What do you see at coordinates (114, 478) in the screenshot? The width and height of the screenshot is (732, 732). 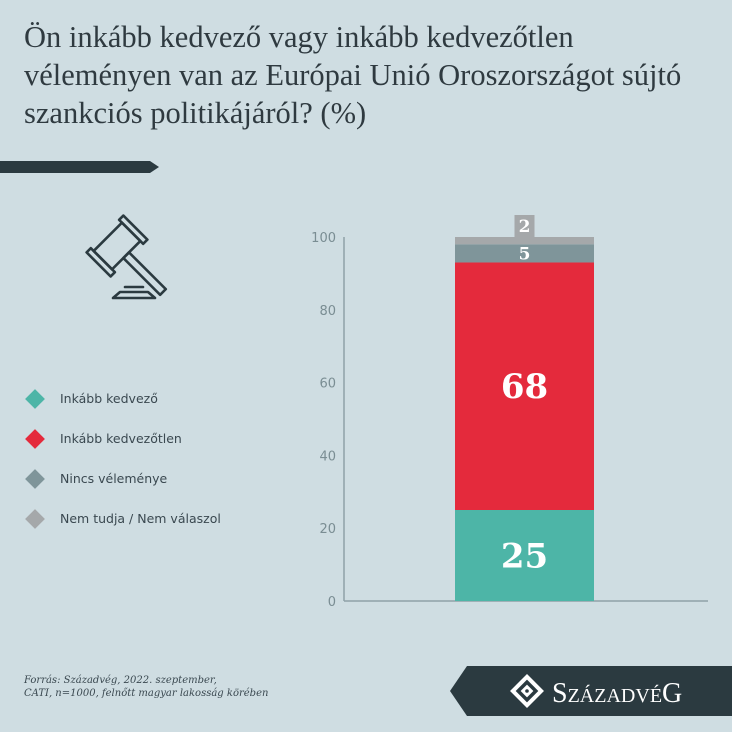 I see `legend-label: Nincs véleménye` at bounding box center [114, 478].